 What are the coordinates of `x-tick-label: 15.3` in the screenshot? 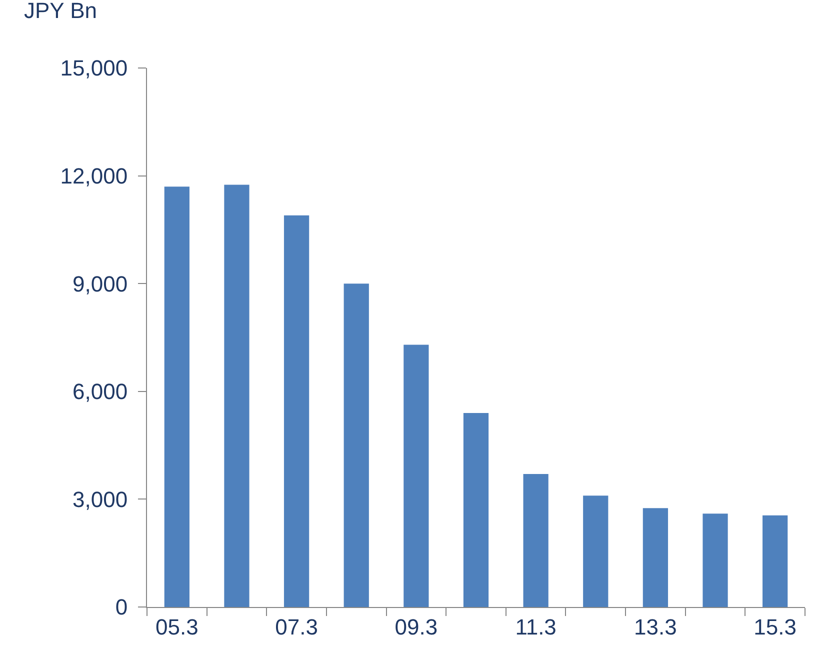 It's located at (775, 627).